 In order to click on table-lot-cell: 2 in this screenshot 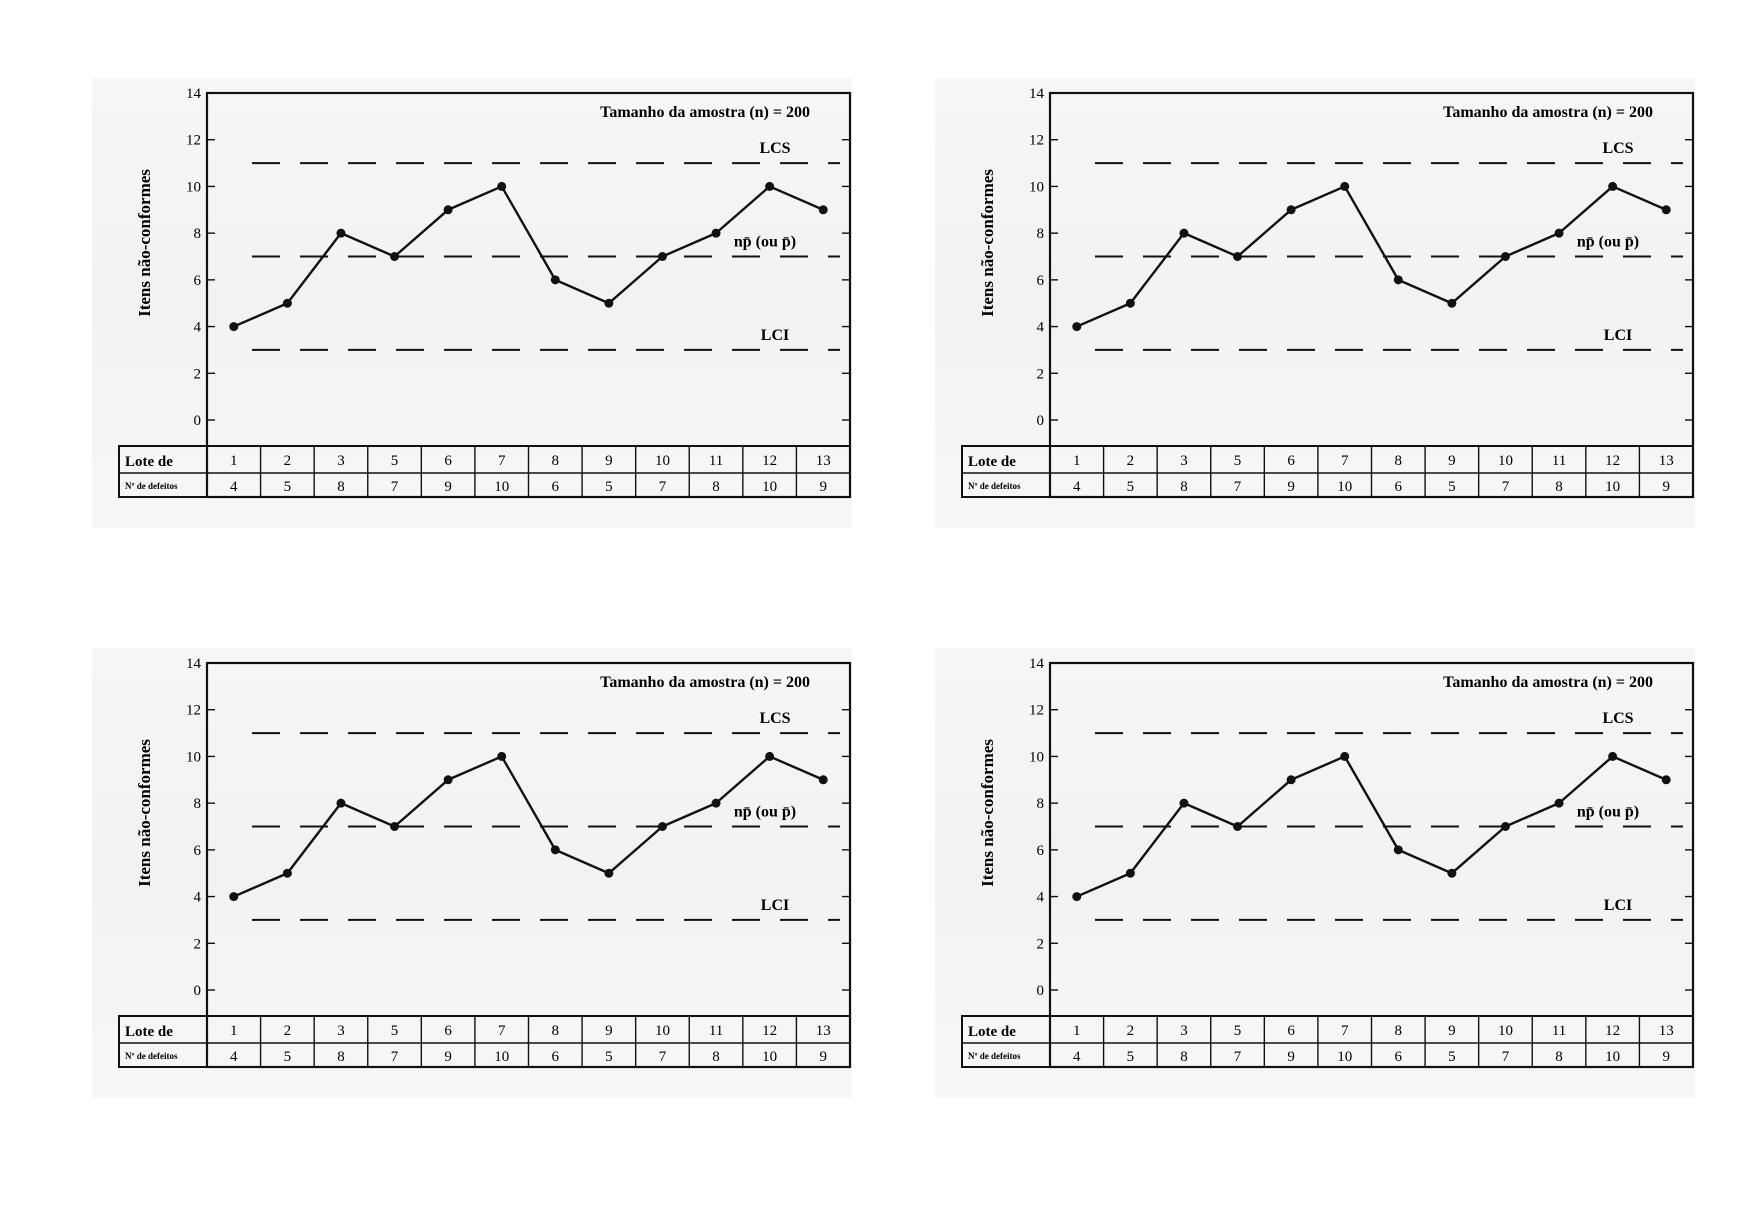, I will do `click(288, 1031)`.